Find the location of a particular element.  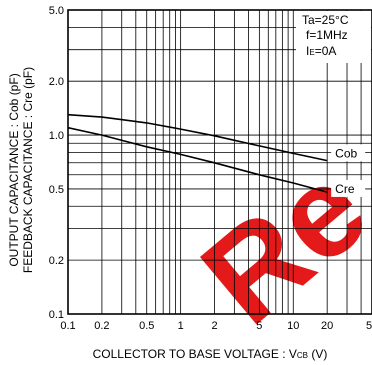

condition-frequency: f=1MHz is located at coordinates (327, 35).